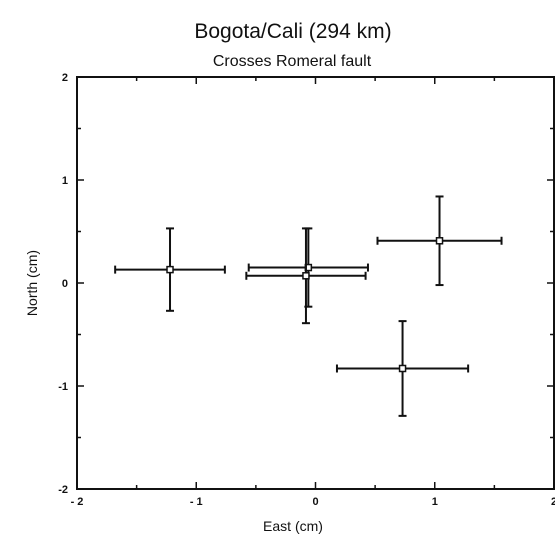 Image resolution: width=555 pixels, height=536 pixels. Describe the element at coordinates (292, 31) in the screenshot. I see `chart-title: Bogota/Cali (294 km)` at that location.